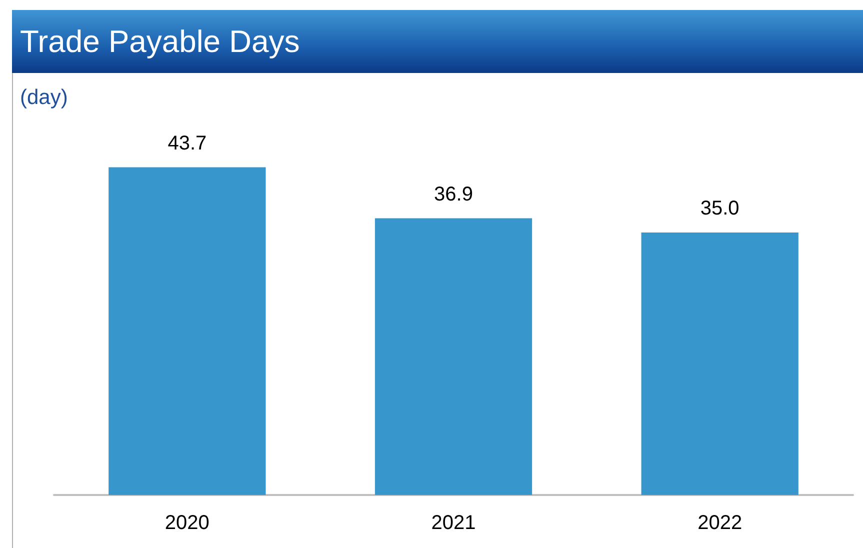 The width and height of the screenshot is (863, 548). What do you see at coordinates (187, 523) in the screenshot?
I see `x-tick-label: 2020` at bounding box center [187, 523].